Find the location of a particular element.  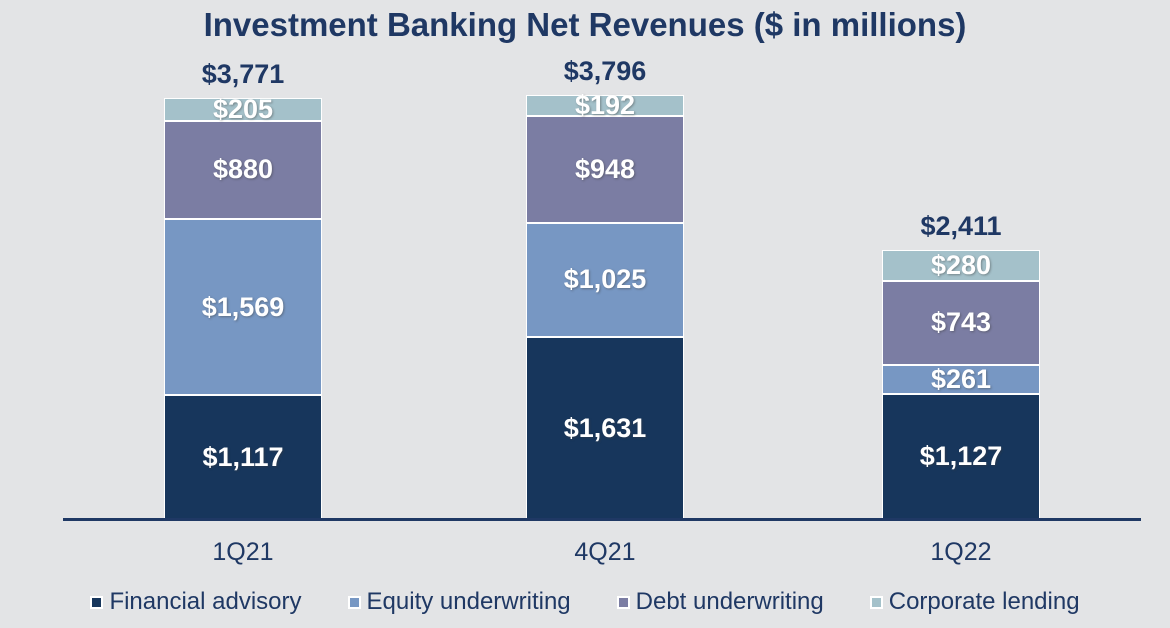

segment-value-label: $1,127 is located at coordinates (961, 456).